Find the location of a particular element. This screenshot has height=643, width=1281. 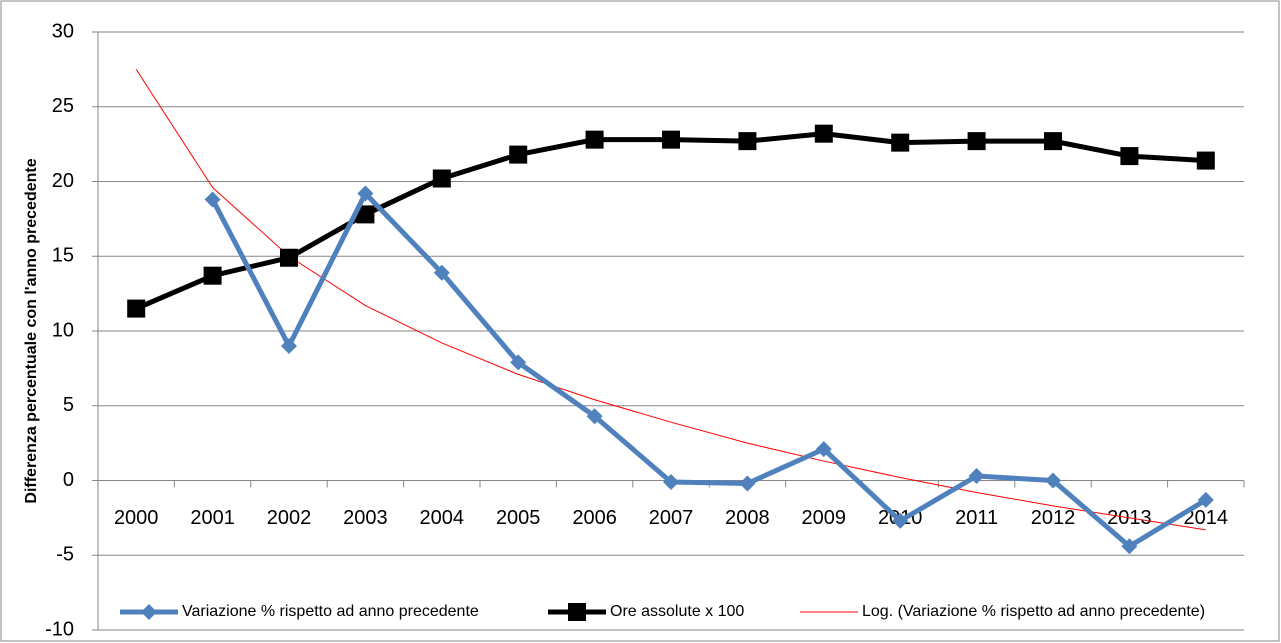

x-tick-label: 2002 is located at coordinates (289, 518).